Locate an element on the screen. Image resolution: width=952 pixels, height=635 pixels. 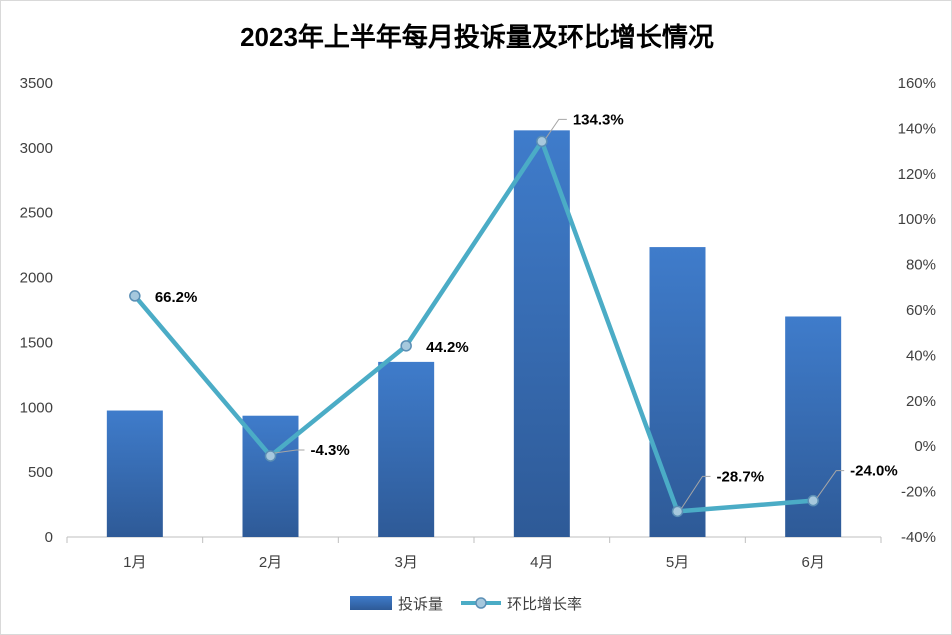
data-label-1: 66.2% is located at coordinates (176, 297).